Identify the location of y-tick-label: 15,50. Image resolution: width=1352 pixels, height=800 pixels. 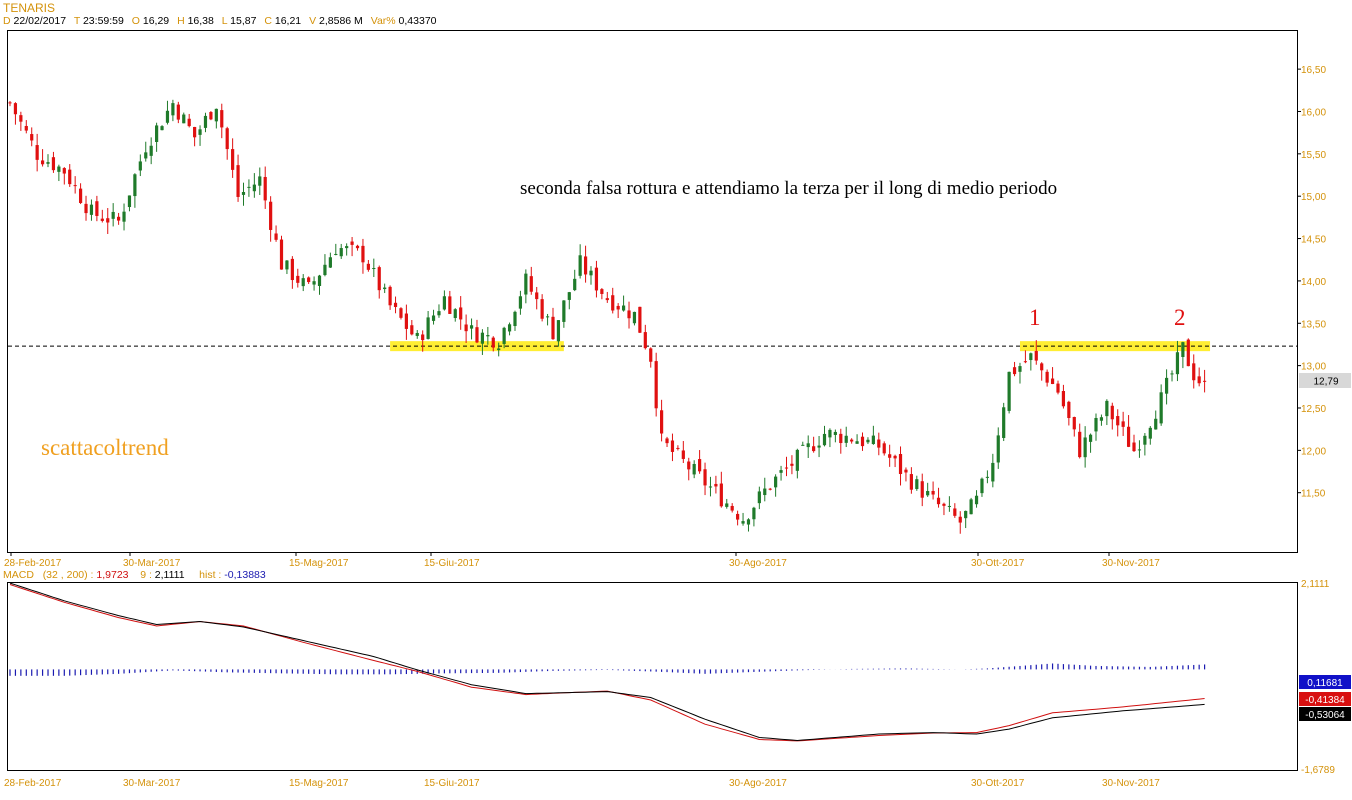
(1313, 155).